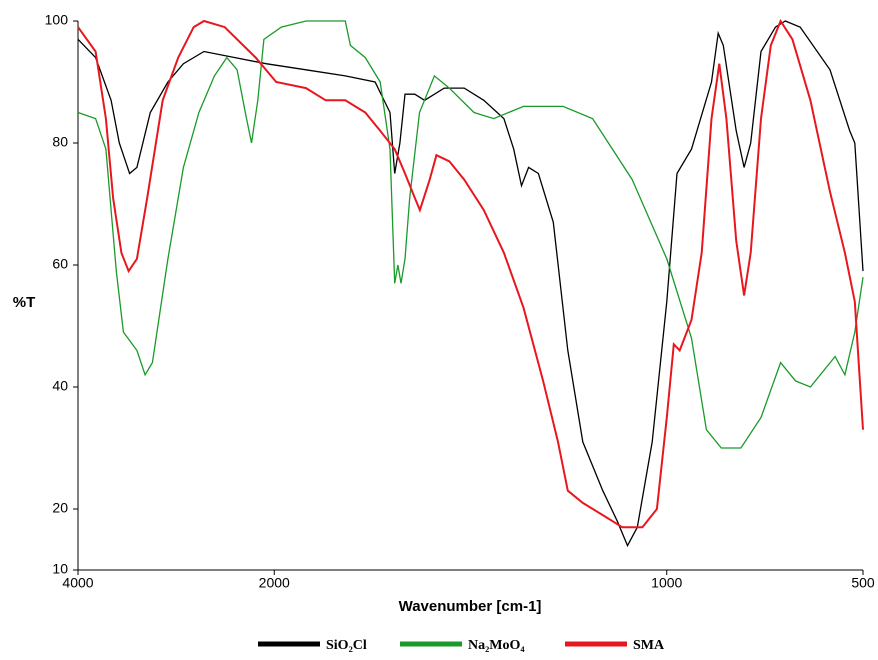  Describe the element at coordinates (863, 583) in the screenshot. I see `x-tick-label: 500` at that location.